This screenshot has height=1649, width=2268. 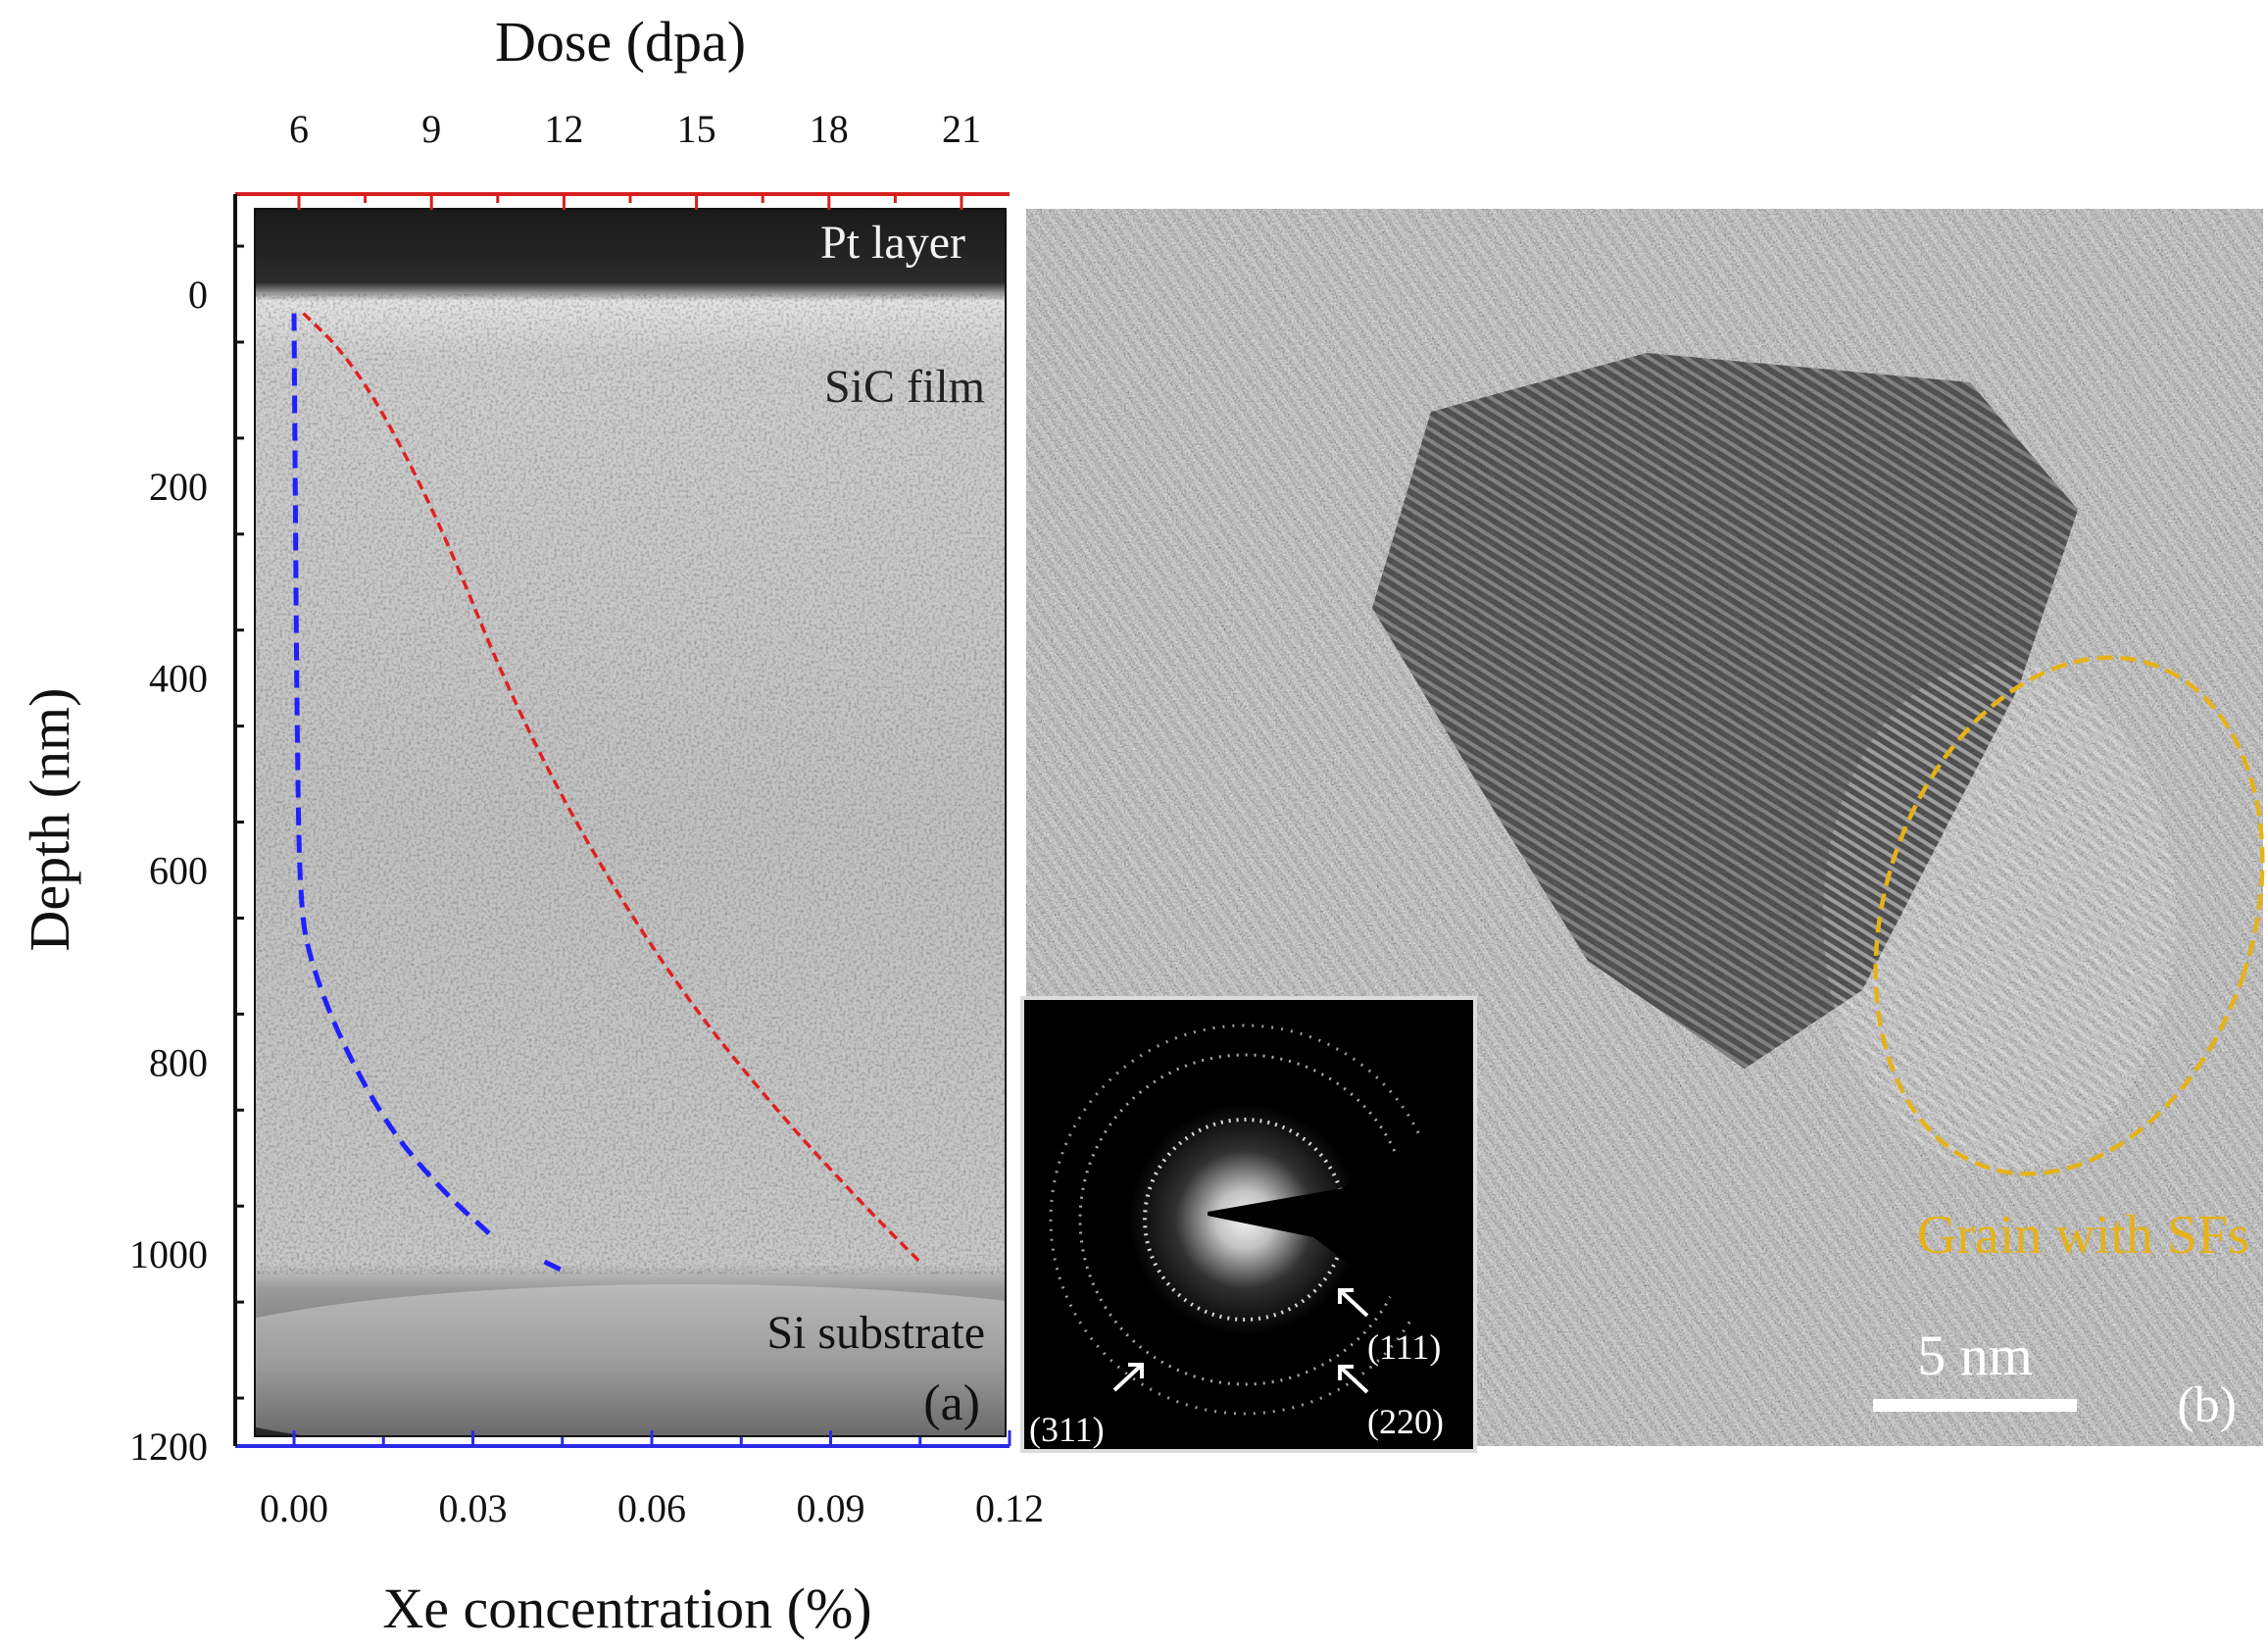 What do you see at coordinates (1405, 1421) in the screenshot?
I see `saed-label-220: (220)` at bounding box center [1405, 1421].